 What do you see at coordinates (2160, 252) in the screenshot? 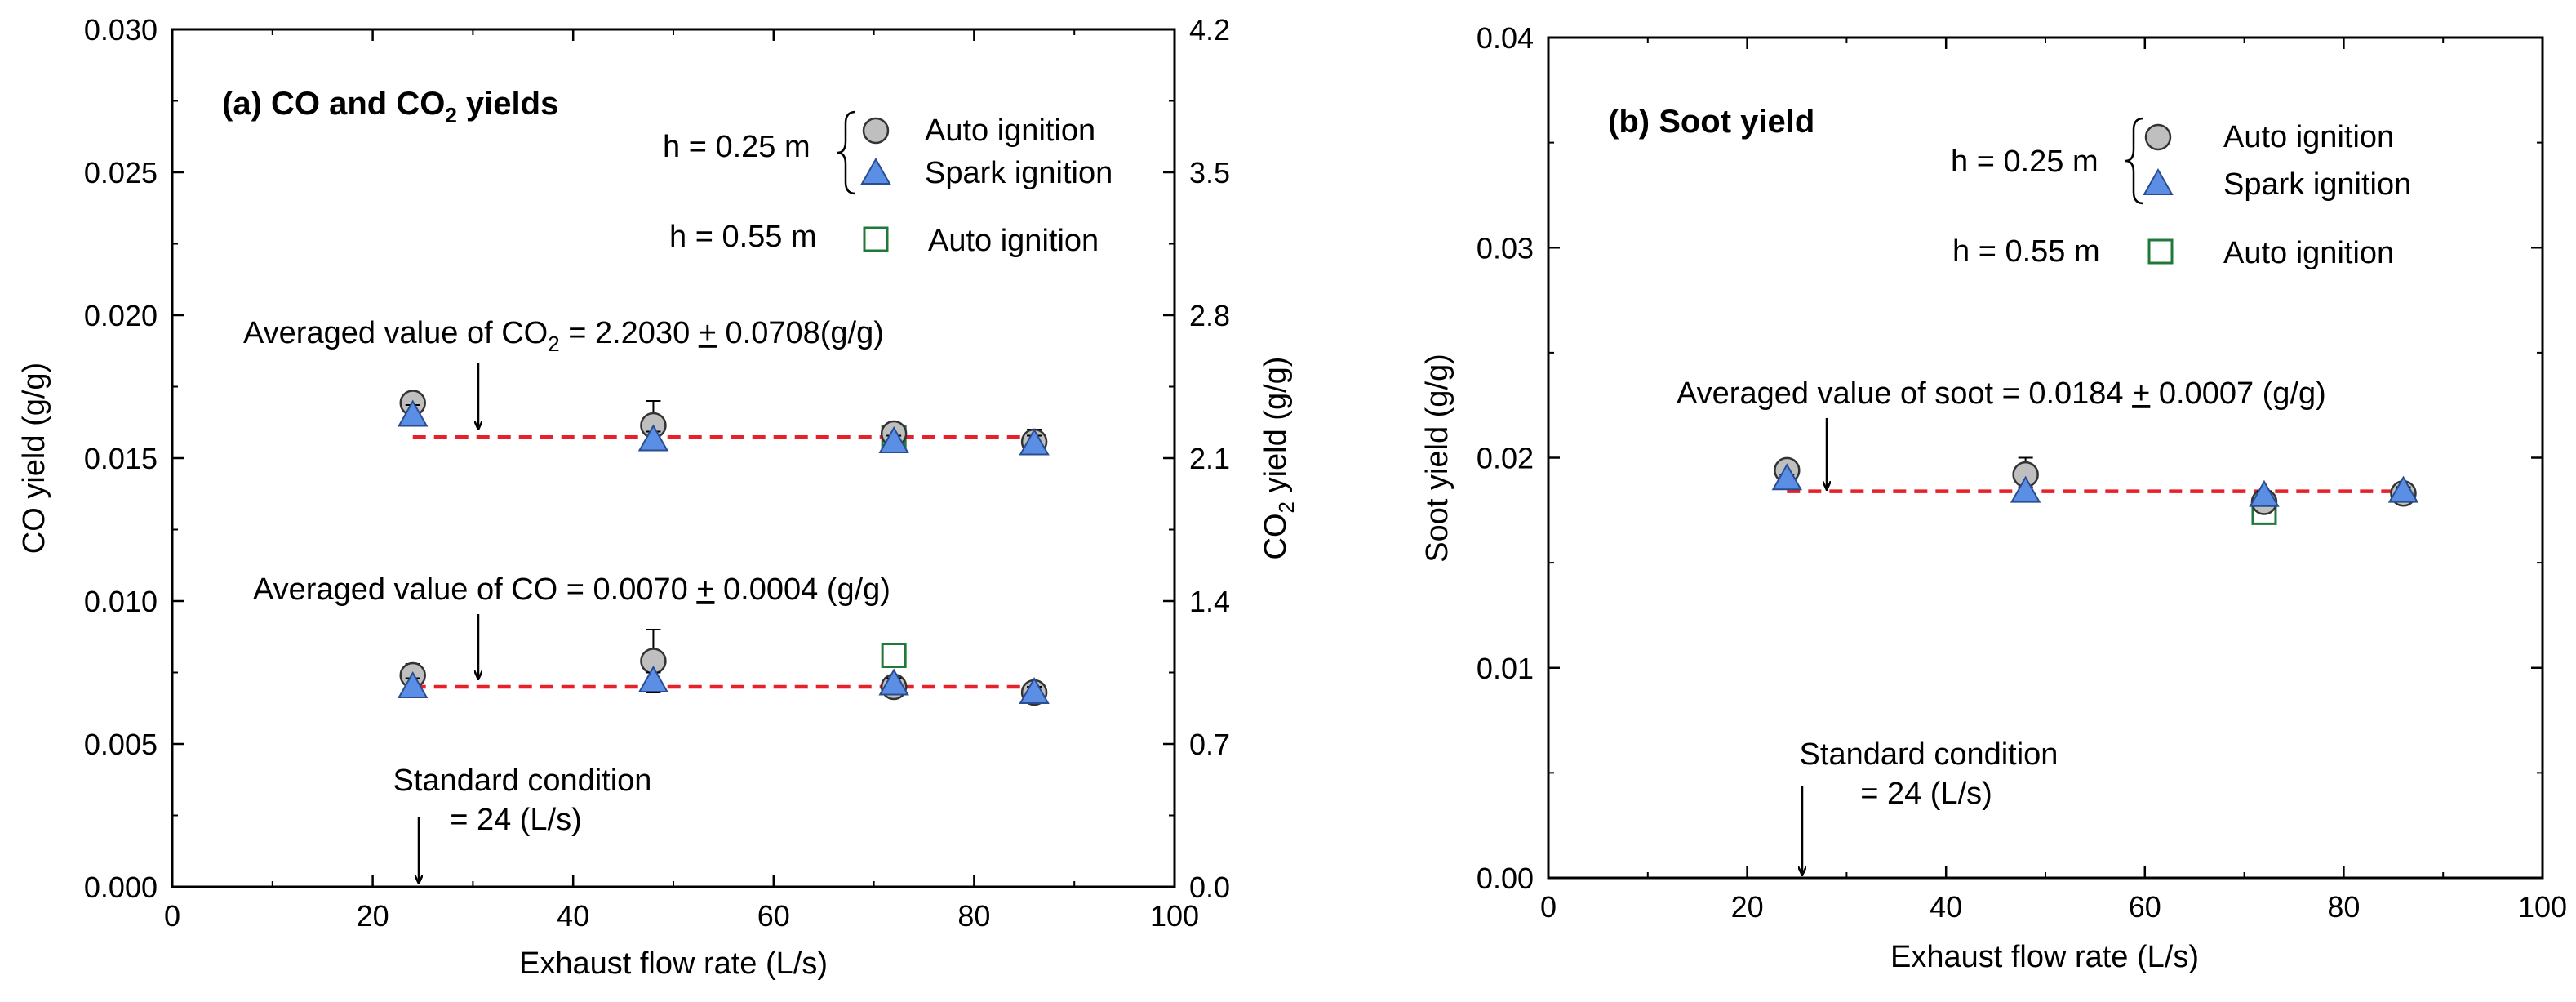
I see `legend-square-marker-icon-b` at bounding box center [2160, 252].